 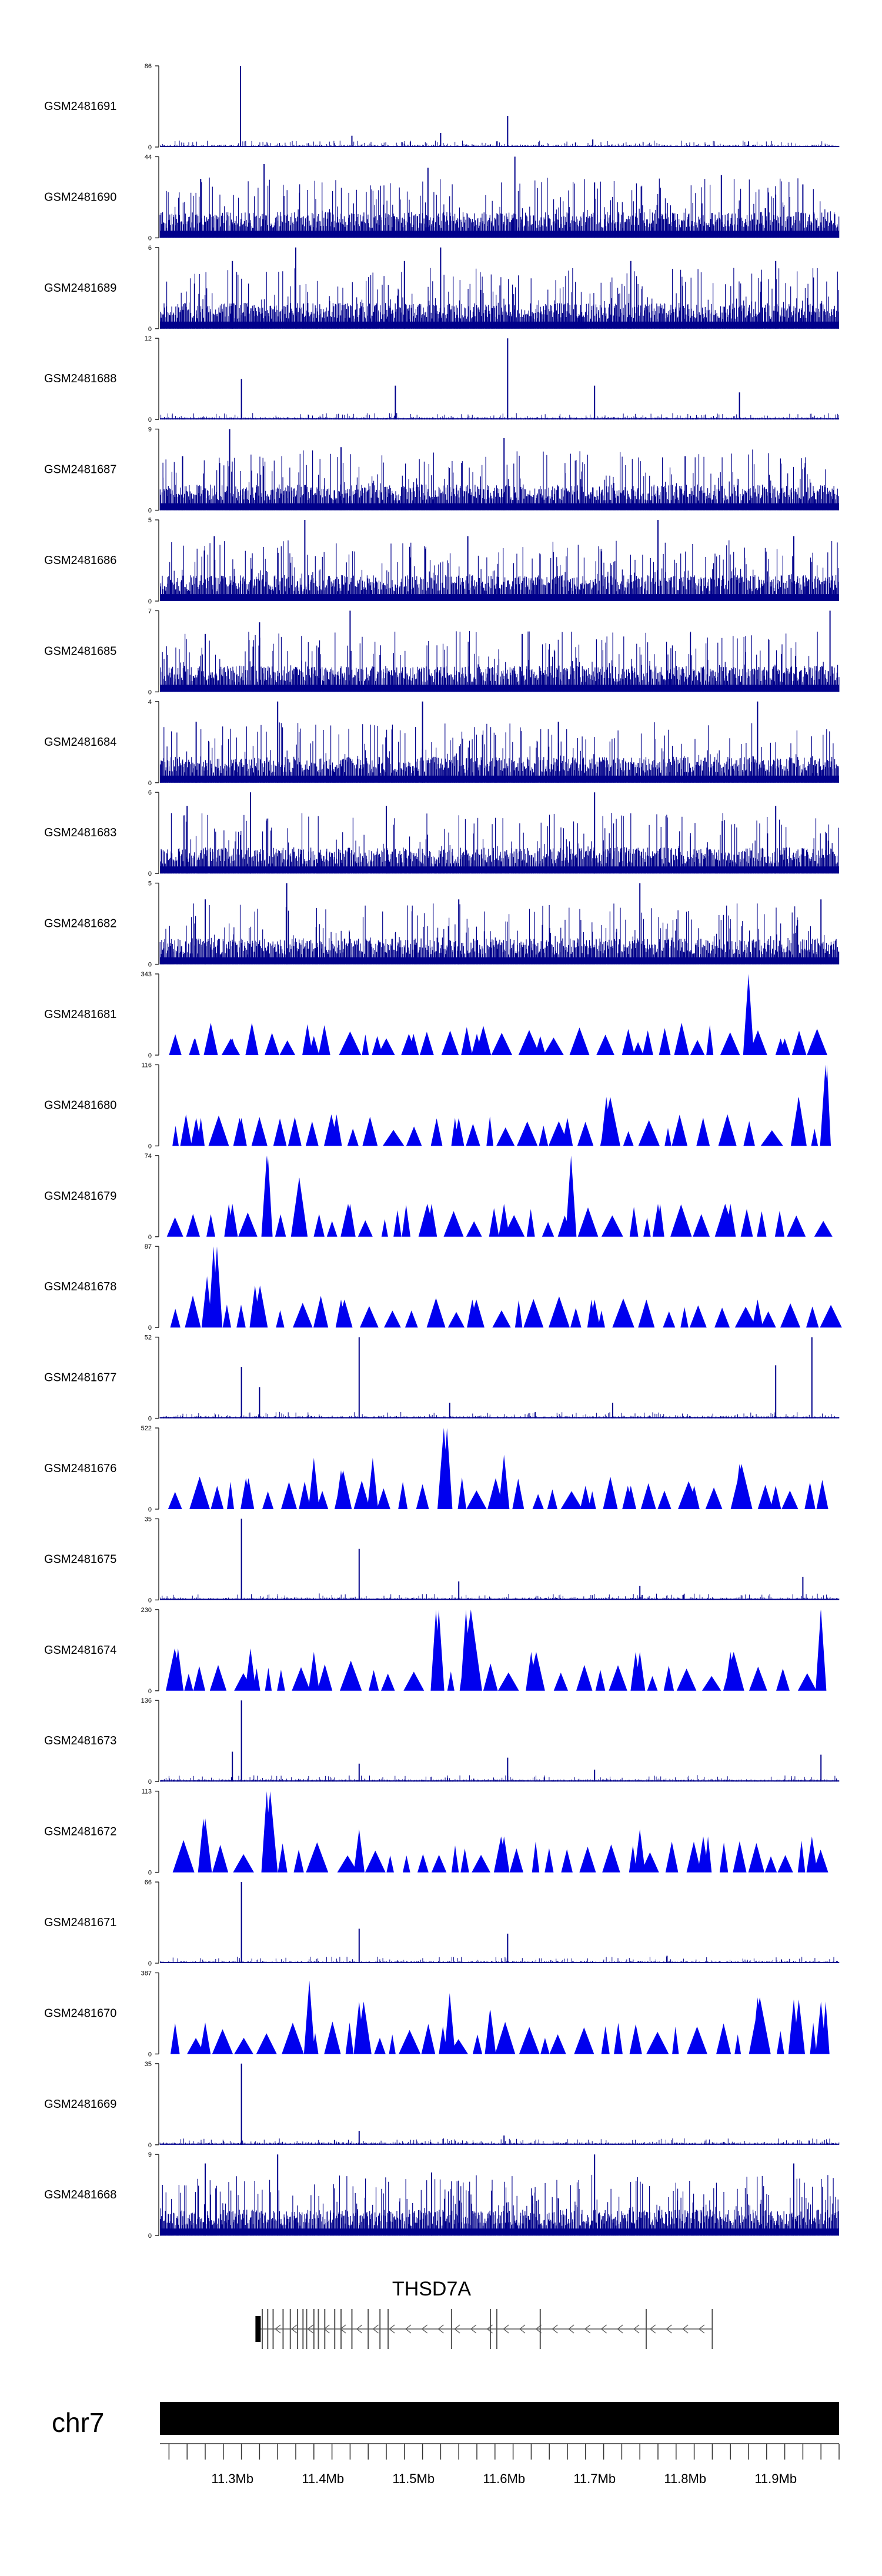 What do you see at coordinates (80, 288) in the screenshot?
I see `track-label: GSM2481689` at bounding box center [80, 288].